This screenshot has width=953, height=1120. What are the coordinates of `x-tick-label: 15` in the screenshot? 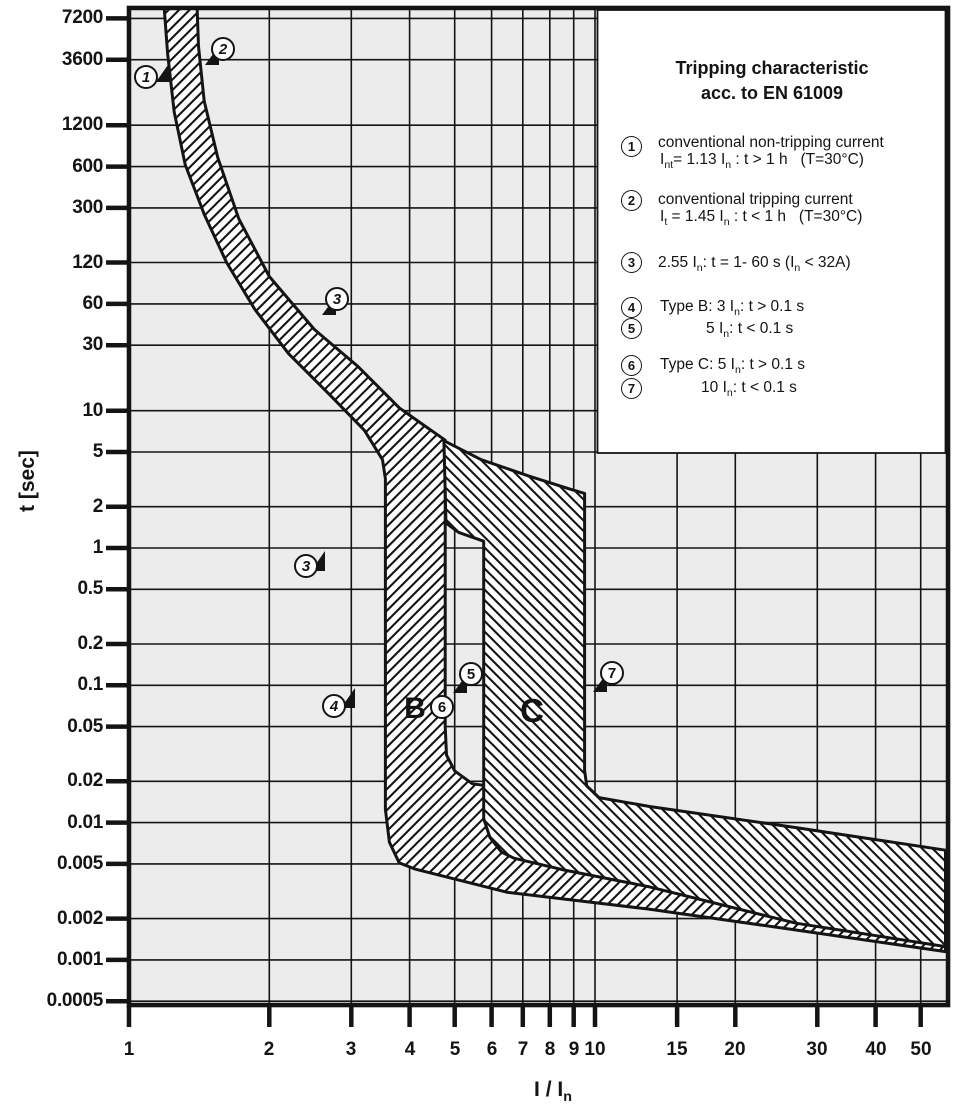 It's located at (677, 1049).